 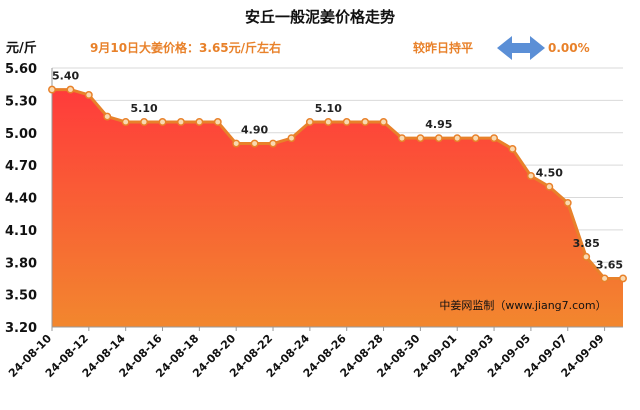 I want to click on y-tick-label: 4.40, so click(x=21, y=199).